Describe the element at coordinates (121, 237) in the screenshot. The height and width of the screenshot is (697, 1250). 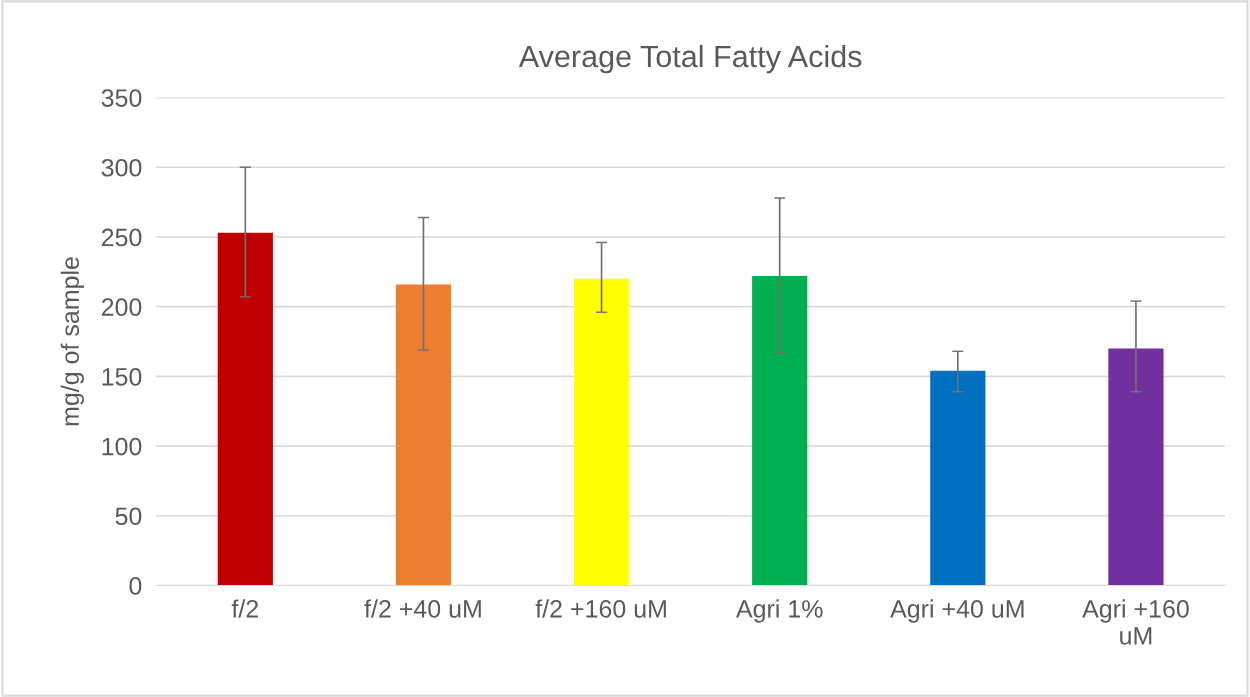
I see `y-tick-label: 250` at that location.